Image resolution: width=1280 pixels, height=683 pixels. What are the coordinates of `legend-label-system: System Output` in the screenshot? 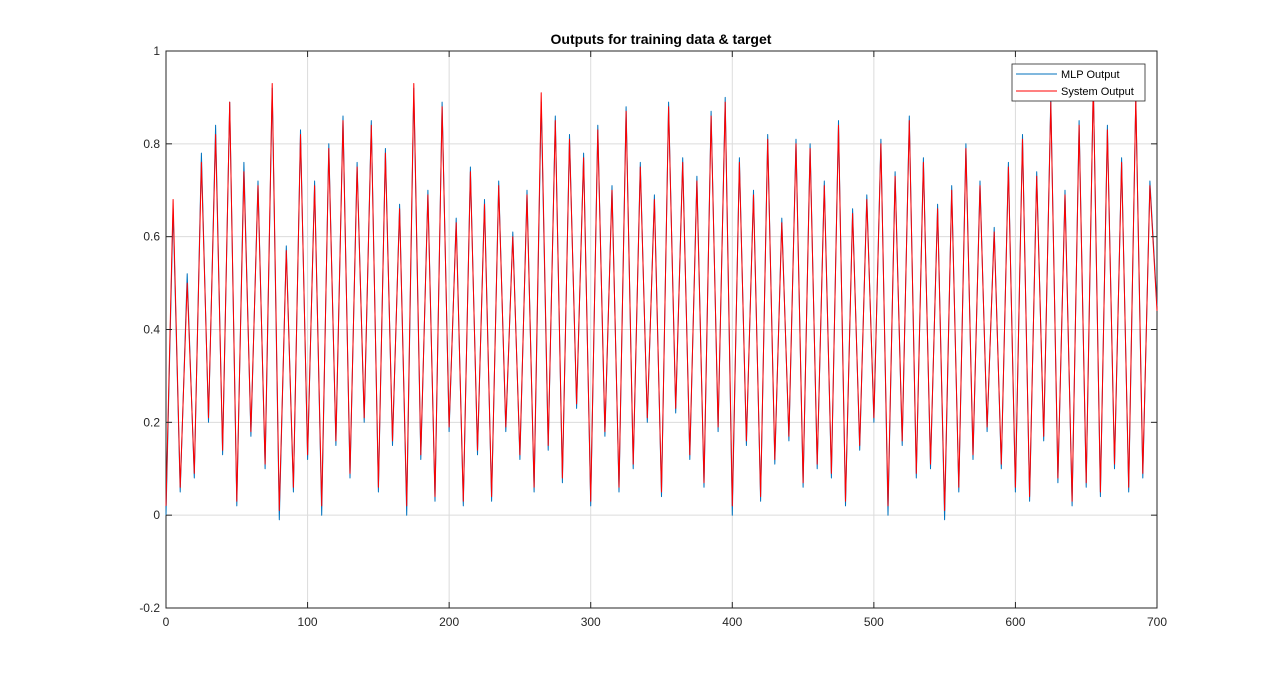 It's located at (1097, 92).